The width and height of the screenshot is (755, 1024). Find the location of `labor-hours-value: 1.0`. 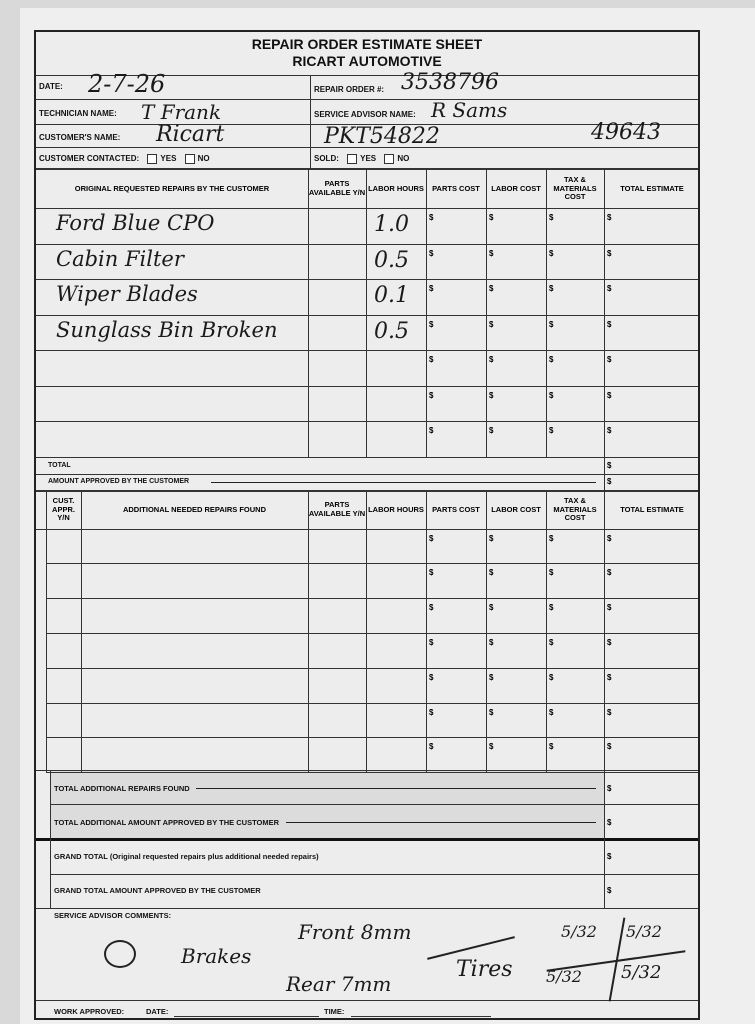

labor-hours-value: 1.0 is located at coordinates (391, 224).